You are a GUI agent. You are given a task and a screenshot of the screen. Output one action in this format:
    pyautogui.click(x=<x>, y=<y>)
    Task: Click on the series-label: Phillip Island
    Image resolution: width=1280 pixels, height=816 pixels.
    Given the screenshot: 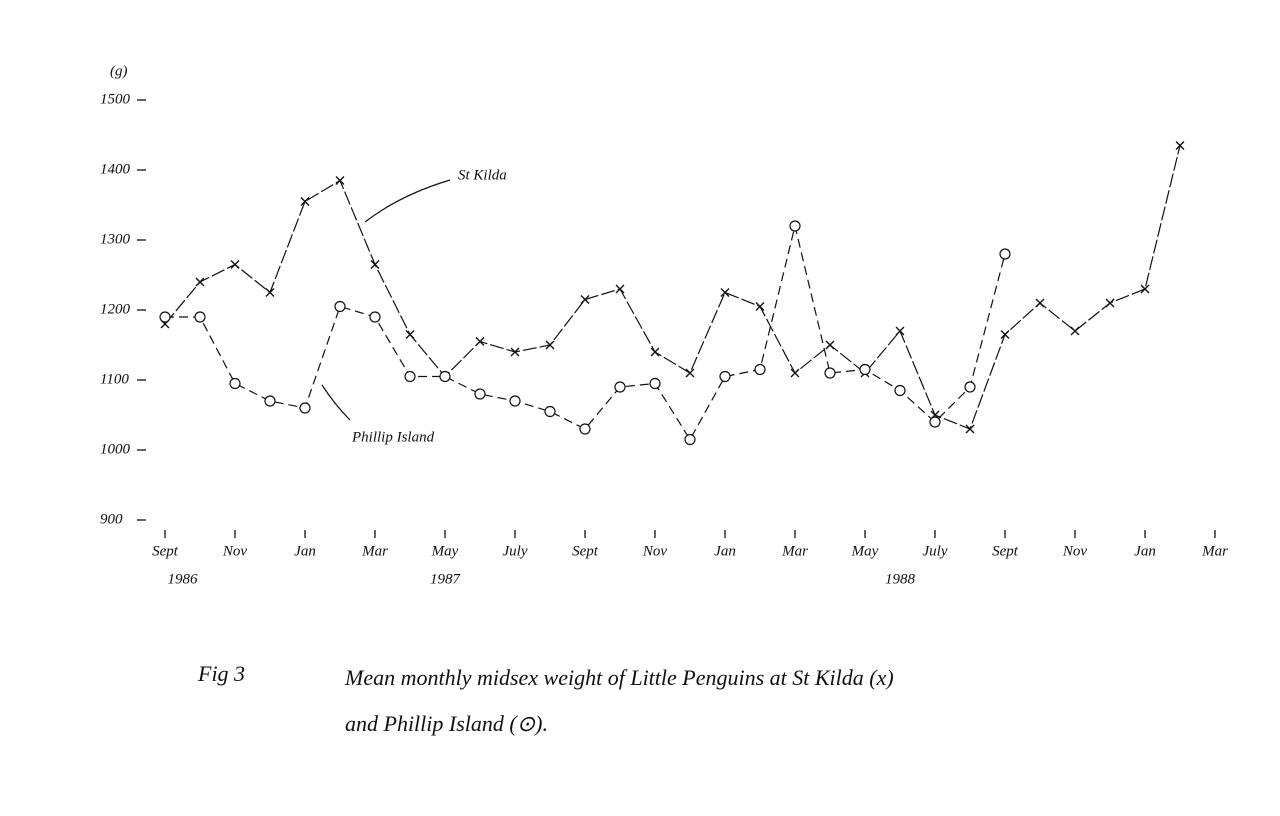 What is the action you would take?
    pyautogui.click(x=393, y=437)
    